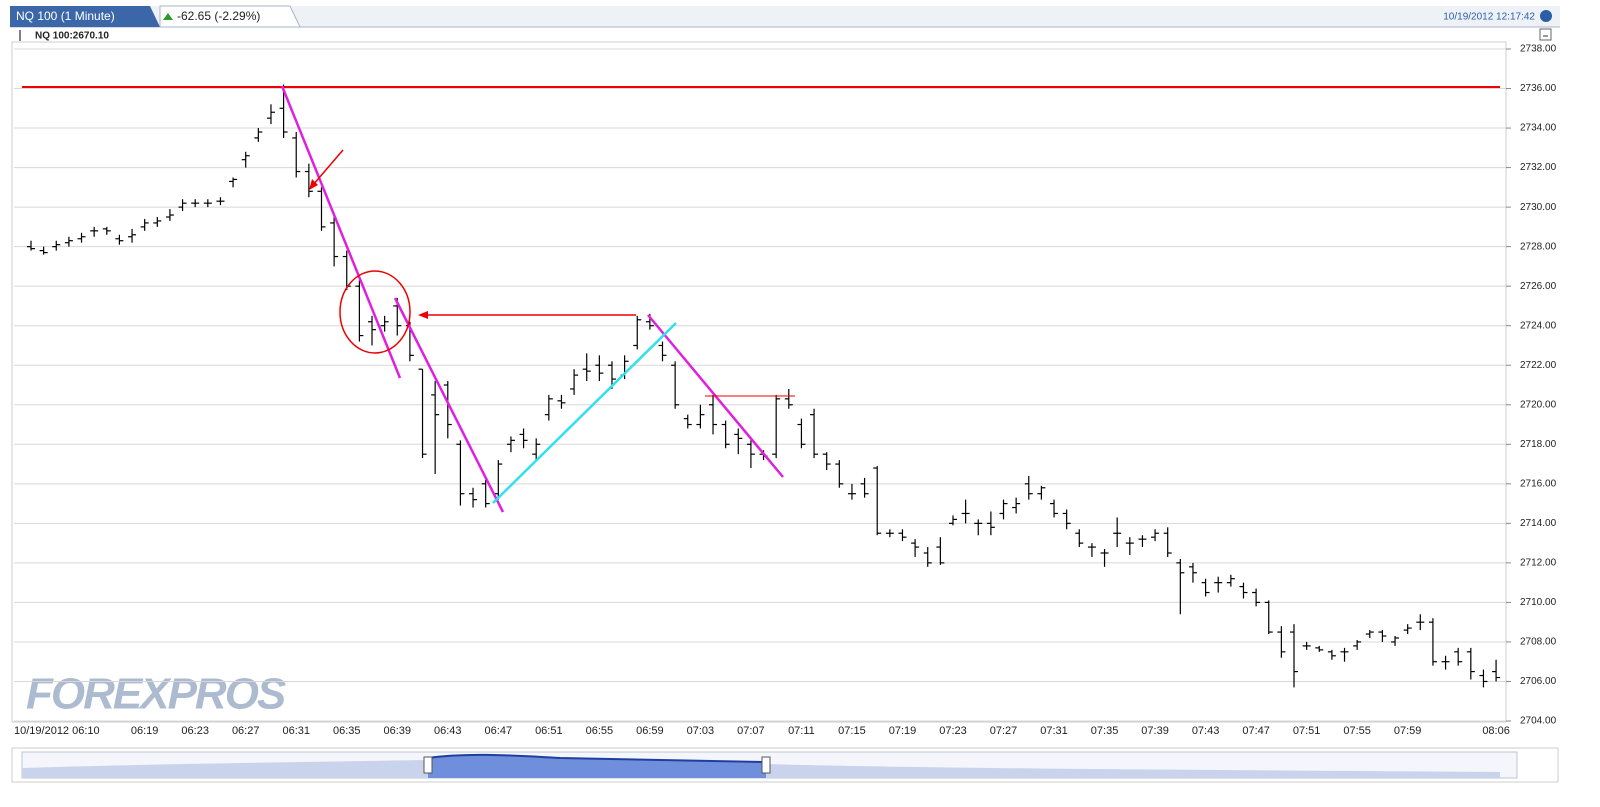  I want to click on x-tick-label: 07:47, so click(1256, 731).